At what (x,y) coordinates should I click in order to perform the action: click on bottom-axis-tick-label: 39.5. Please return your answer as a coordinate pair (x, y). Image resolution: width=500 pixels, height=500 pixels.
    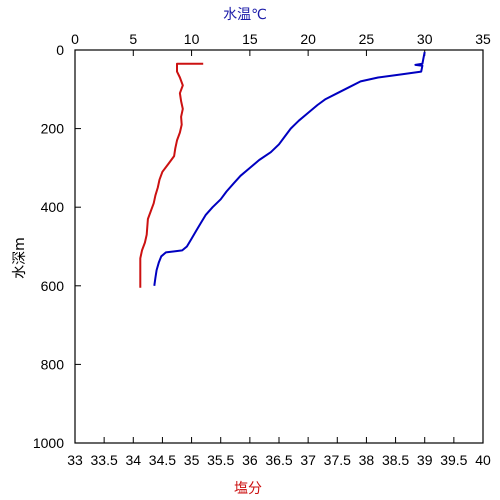
    Looking at the image, I should click on (453, 460).